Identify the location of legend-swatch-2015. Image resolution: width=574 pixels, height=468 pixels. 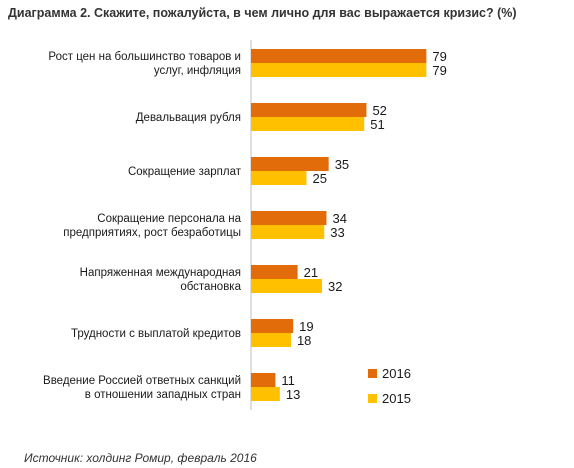
(372, 398).